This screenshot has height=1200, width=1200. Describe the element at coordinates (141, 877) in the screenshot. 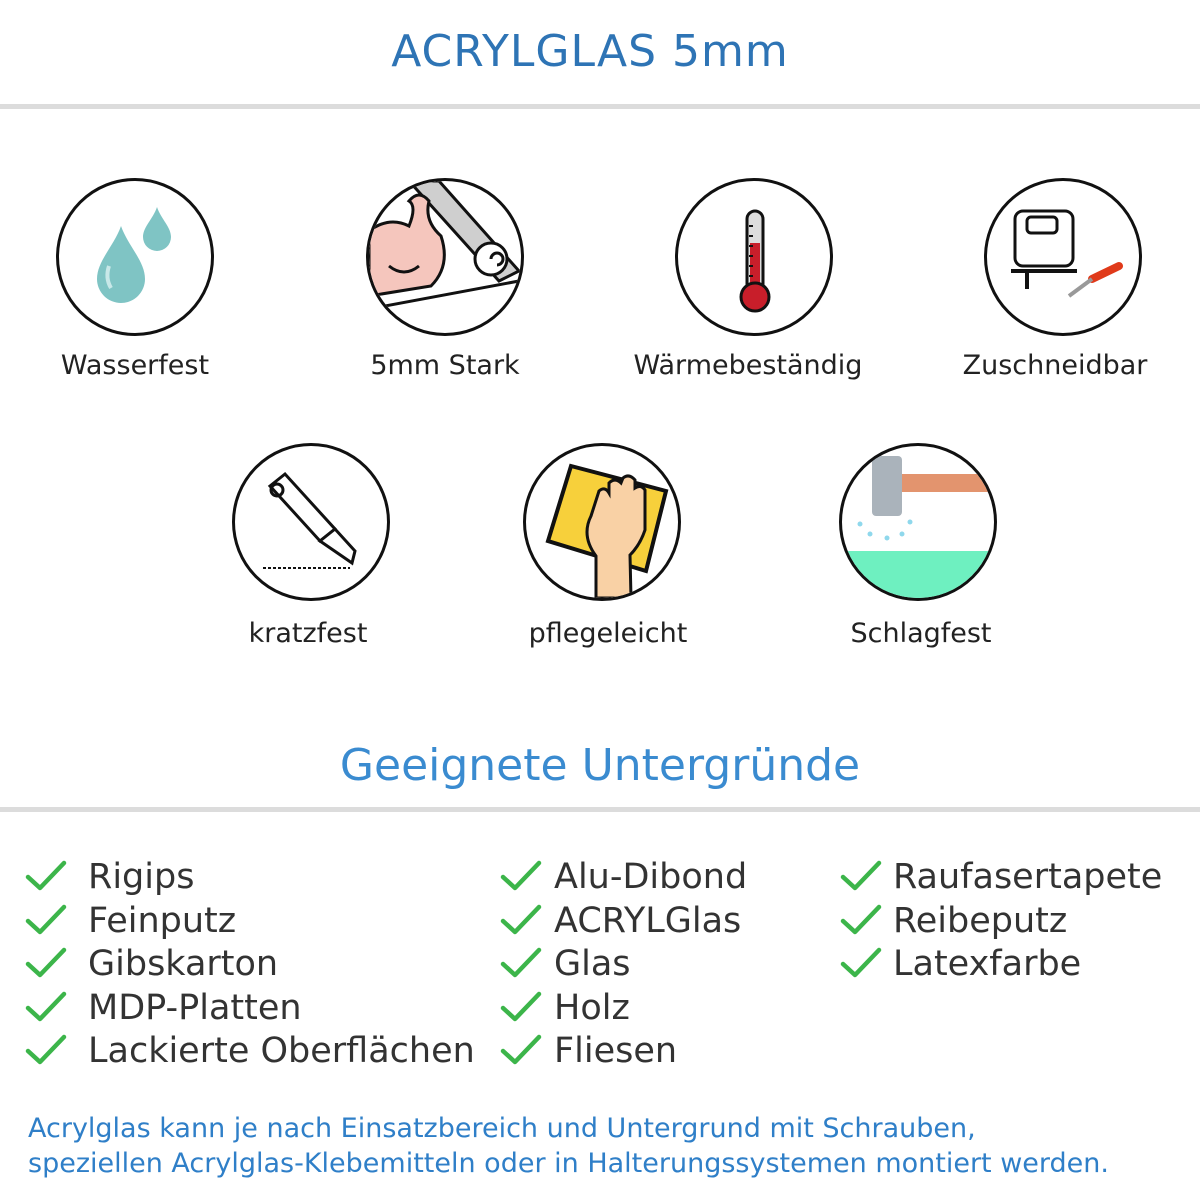

I see `surface-item: Rigips` at that location.